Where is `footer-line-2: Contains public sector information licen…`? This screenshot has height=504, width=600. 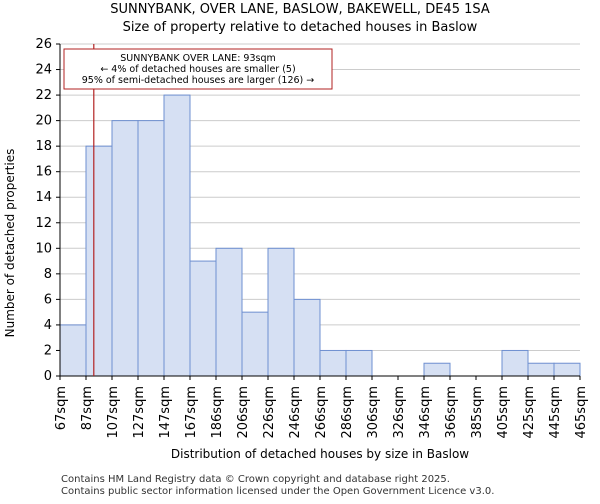 footer-line-2: Contains public sector information licen… is located at coordinates (277, 491).